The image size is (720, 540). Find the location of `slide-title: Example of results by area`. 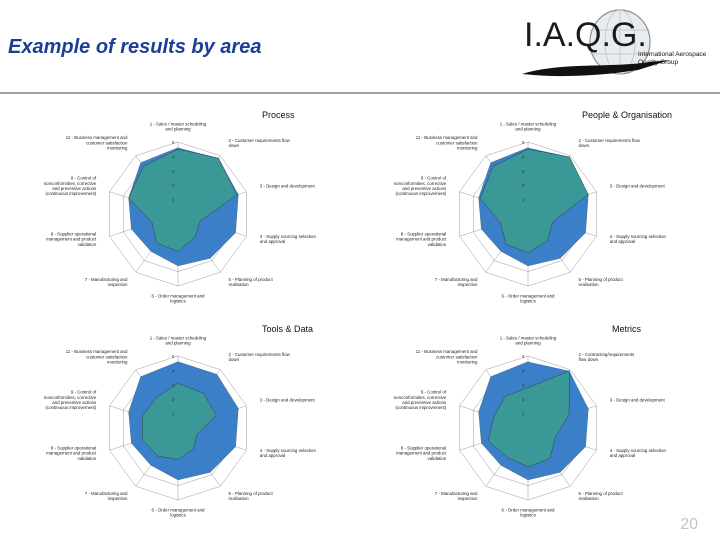

slide-title: Example of results by area is located at coordinates (135, 47).